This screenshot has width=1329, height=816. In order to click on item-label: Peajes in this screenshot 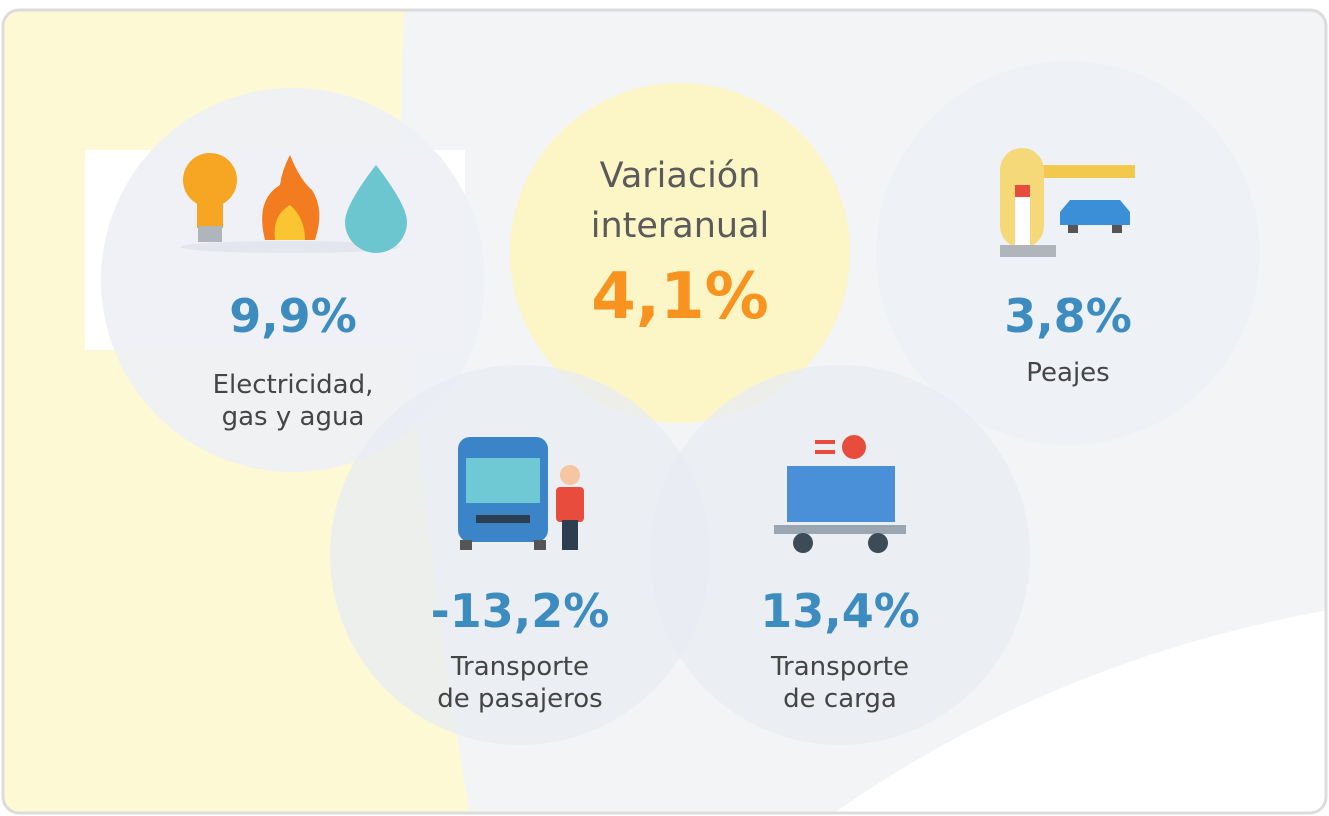, I will do `click(1067, 373)`.